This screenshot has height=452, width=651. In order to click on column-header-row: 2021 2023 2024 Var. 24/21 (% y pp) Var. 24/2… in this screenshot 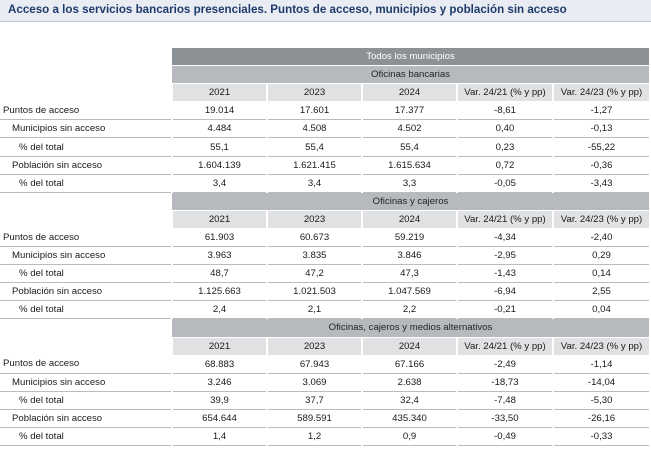, I will do `click(325, 346)`.